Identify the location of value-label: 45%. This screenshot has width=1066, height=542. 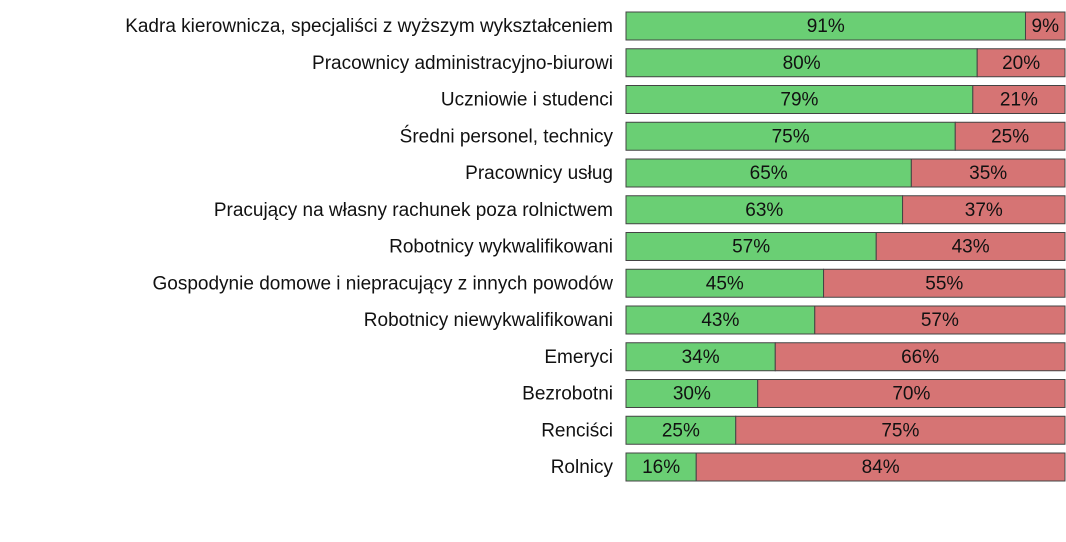
(725, 283).